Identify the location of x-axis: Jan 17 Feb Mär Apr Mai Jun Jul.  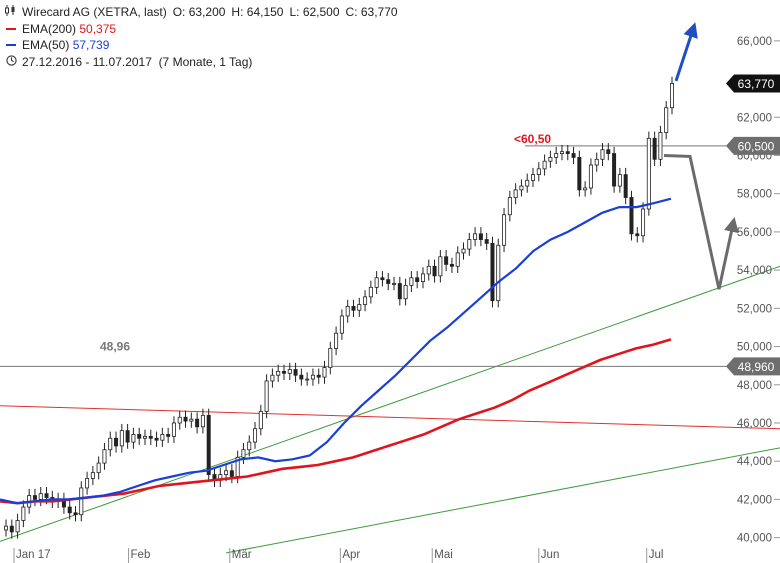
(338, 555).